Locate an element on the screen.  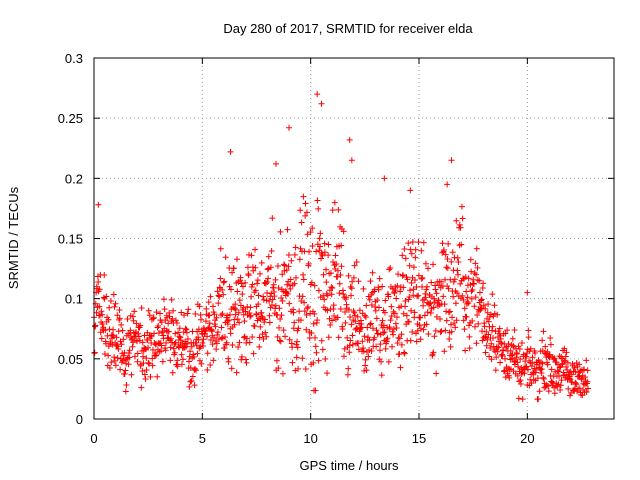
x-tick-label: 15 is located at coordinates (419, 438).